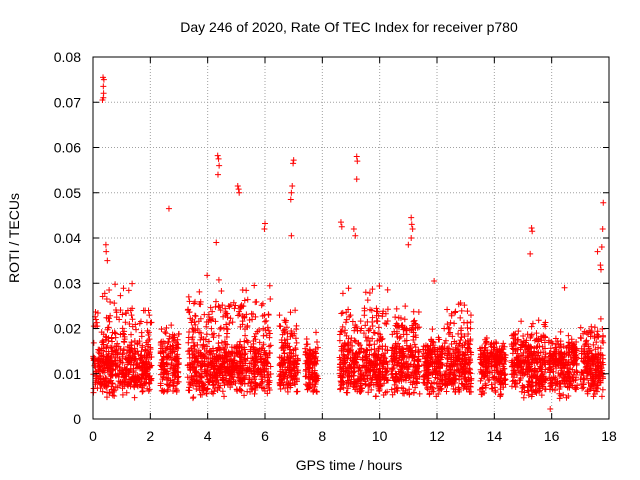 This screenshot has height=480, width=640. Describe the element at coordinates (349, 465) in the screenshot. I see `x-axis-label: GPS time / hours` at that location.